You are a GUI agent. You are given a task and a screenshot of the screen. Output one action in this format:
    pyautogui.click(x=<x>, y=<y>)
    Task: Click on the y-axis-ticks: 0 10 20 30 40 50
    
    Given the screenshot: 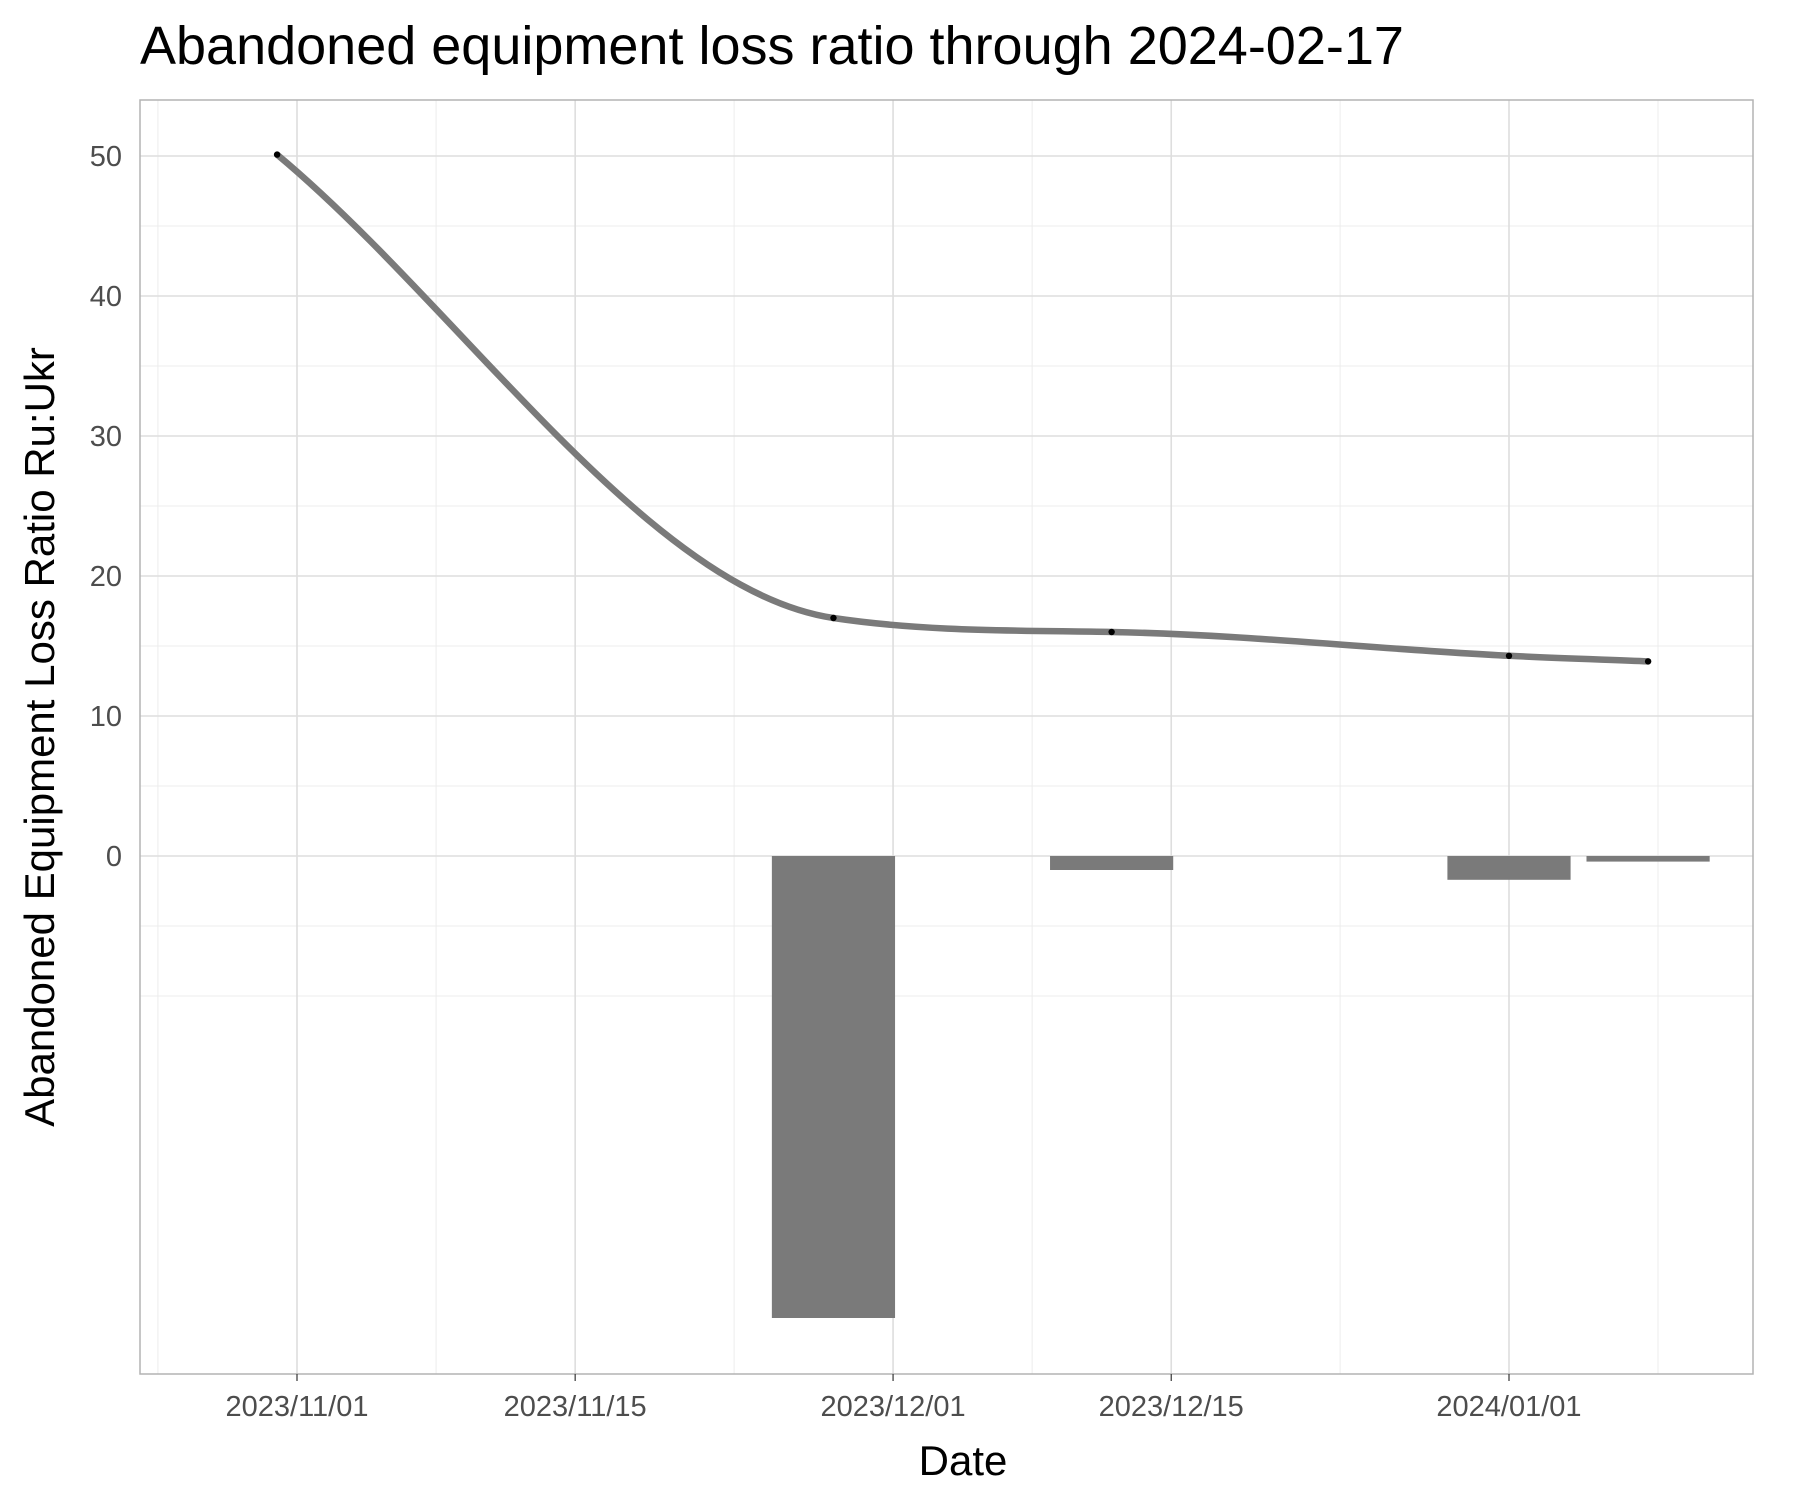 What is the action you would take?
    pyautogui.click(x=106, y=507)
    